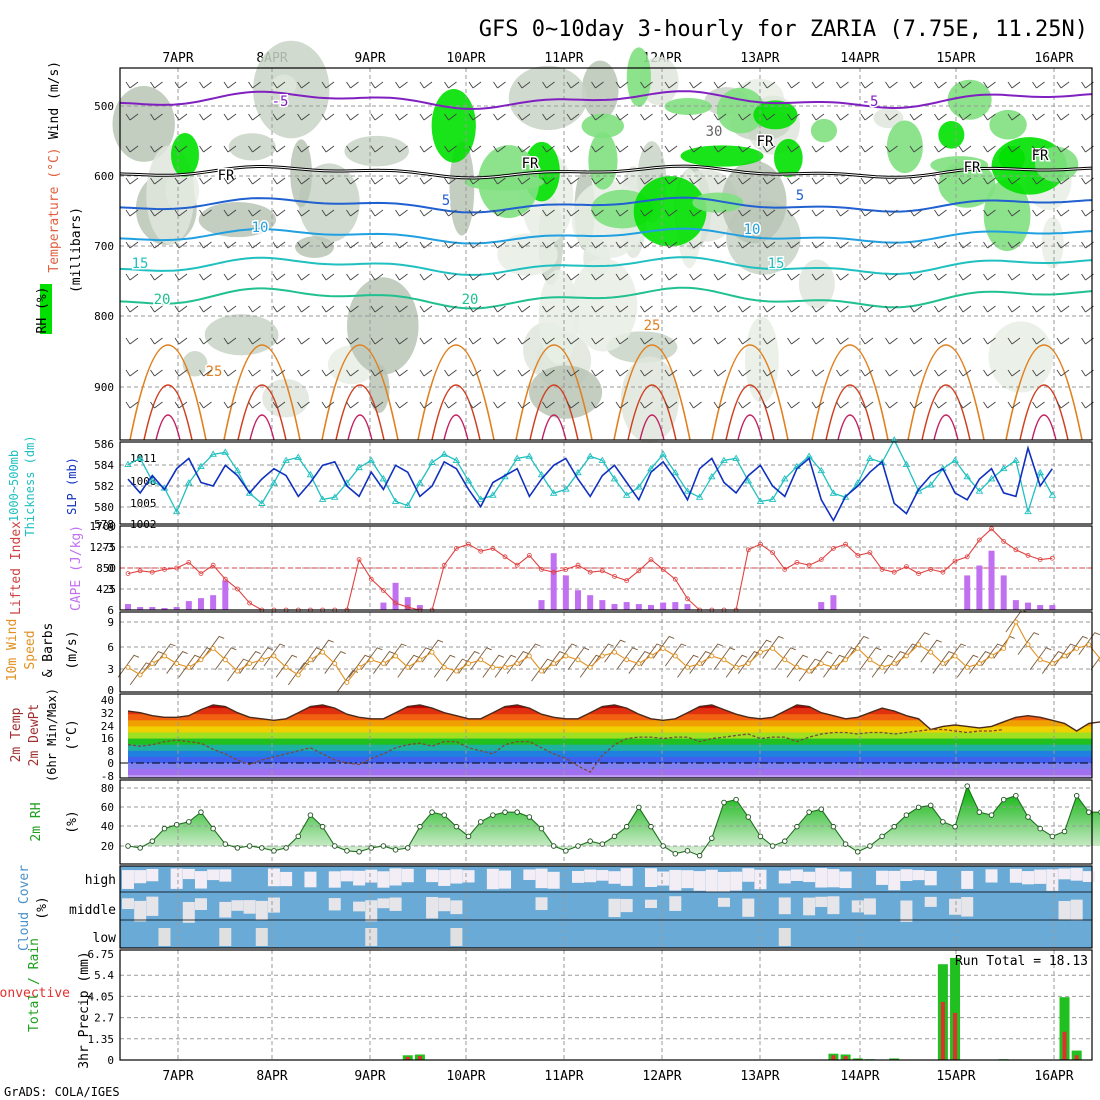 Image resolution: width=1100 pixels, height=1100 pixels. What do you see at coordinates (162, 300) in the screenshot?
I see `contour-label: 20` at bounding box center [162, 300].